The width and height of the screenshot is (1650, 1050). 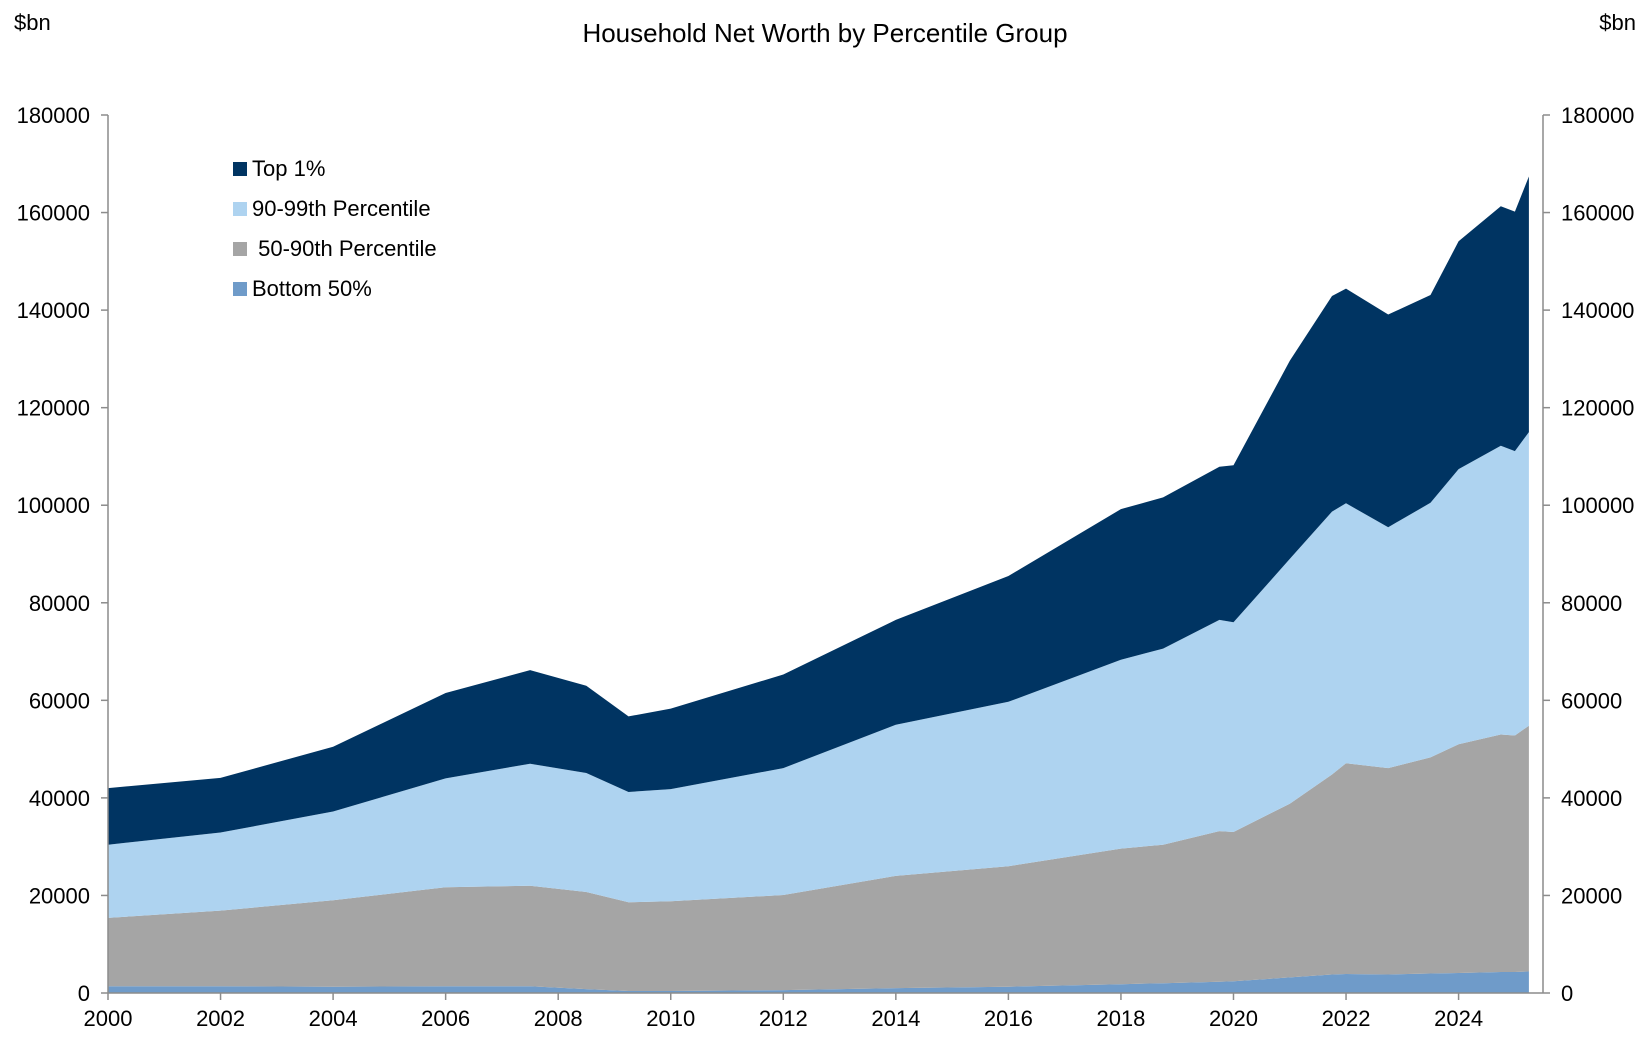 I want to click on legend-label-p90_99: 90-99th Percentile, so click(x=341, y=208).